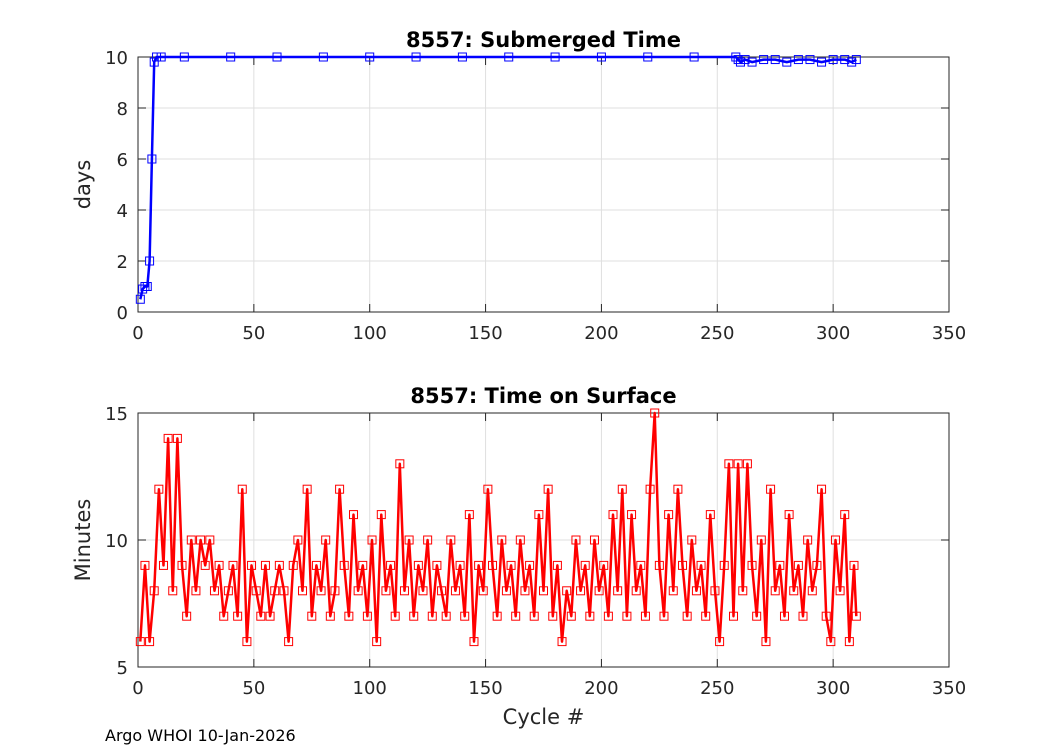  Describe the element at coordinates (116, 541) in the screenshot. I see `y-tick-label: 10` at that location.